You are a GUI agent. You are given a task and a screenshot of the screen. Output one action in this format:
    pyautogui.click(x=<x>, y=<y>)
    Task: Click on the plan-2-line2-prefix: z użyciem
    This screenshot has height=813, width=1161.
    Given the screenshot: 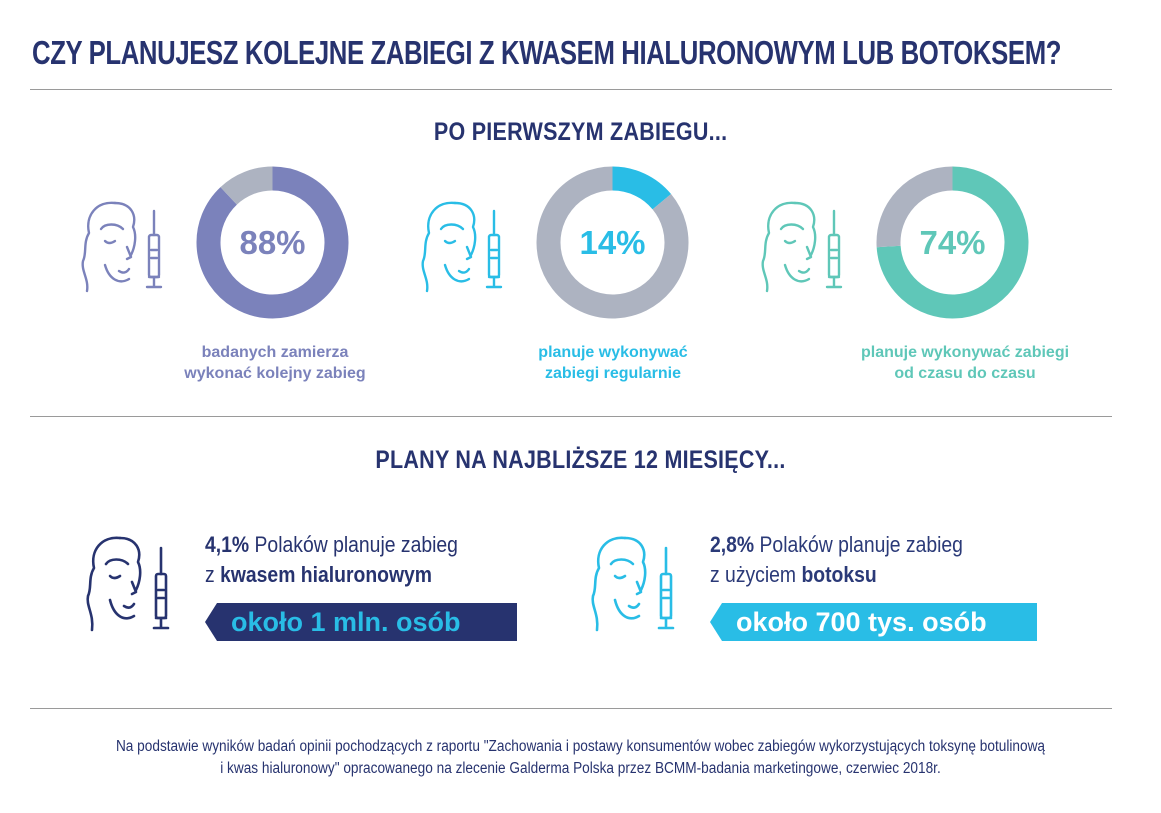 What is the action you would take?
    pyautogui.click(x=756, y=574)
    